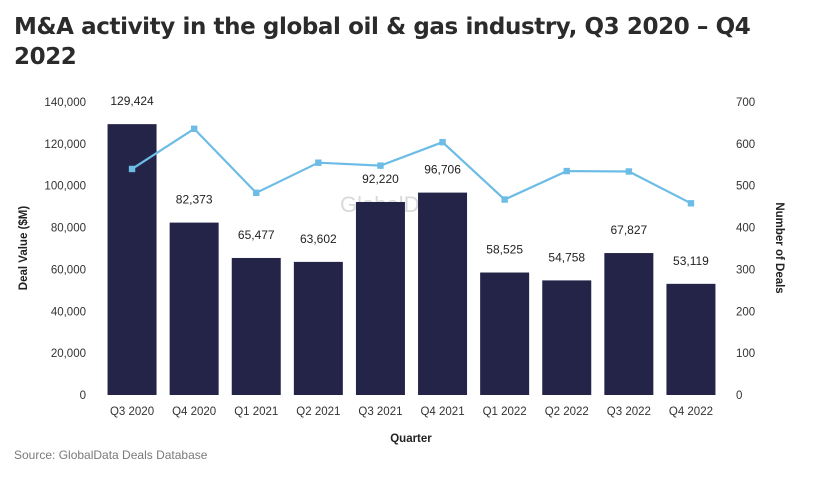 The width and height of the screenshot is (827, 482). Describe the element at coordinates (132, 412) in the screenshot. I see `x-tick-label: Q3 2020` at that location.